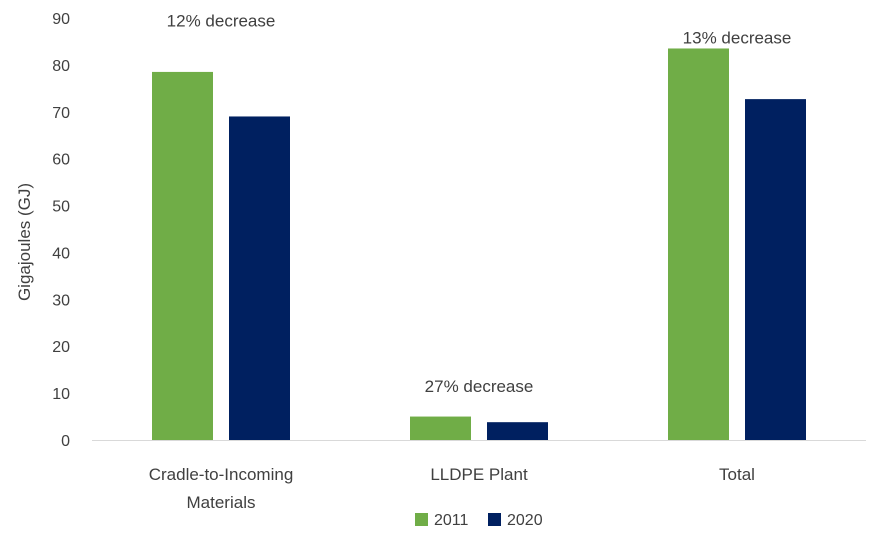 This screenshot has width=891, height=536. I want to click on y-tick-label: 90, so click(61, 19).